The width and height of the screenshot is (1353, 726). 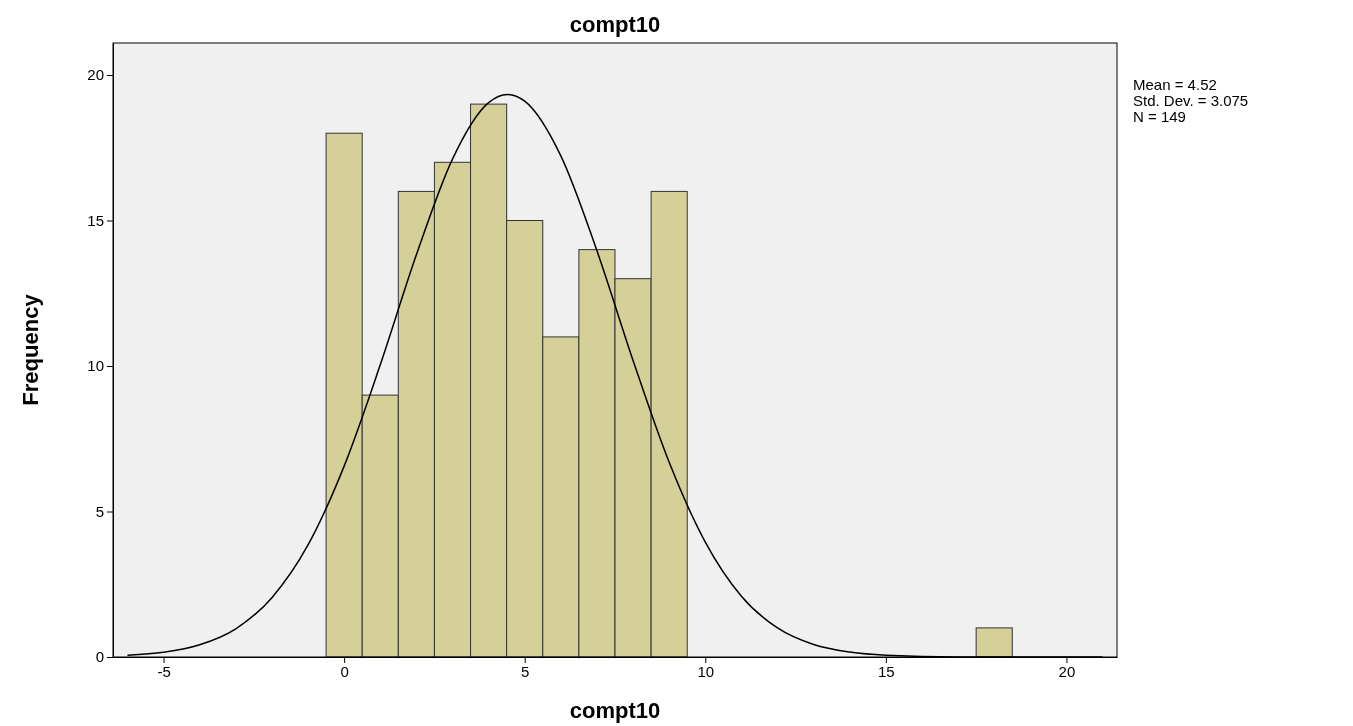 I want to click on x-tick-label: 10, so click(x=706, y=671).